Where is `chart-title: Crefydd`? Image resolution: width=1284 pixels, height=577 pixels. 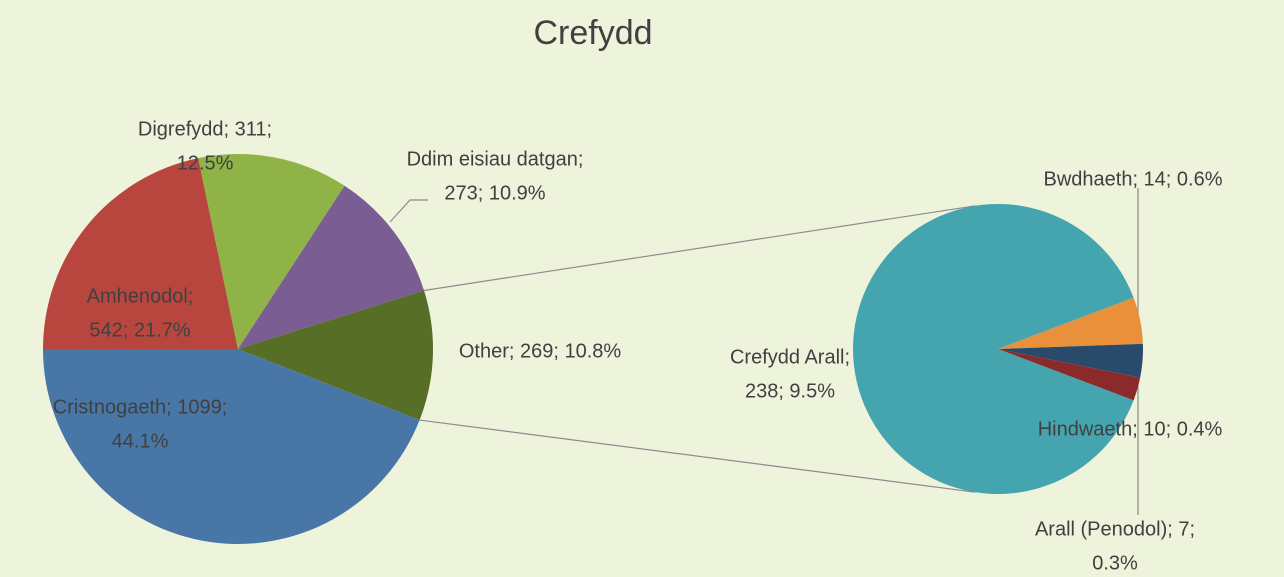 chart-title: Crefydd is located at coordinates (592, 33).